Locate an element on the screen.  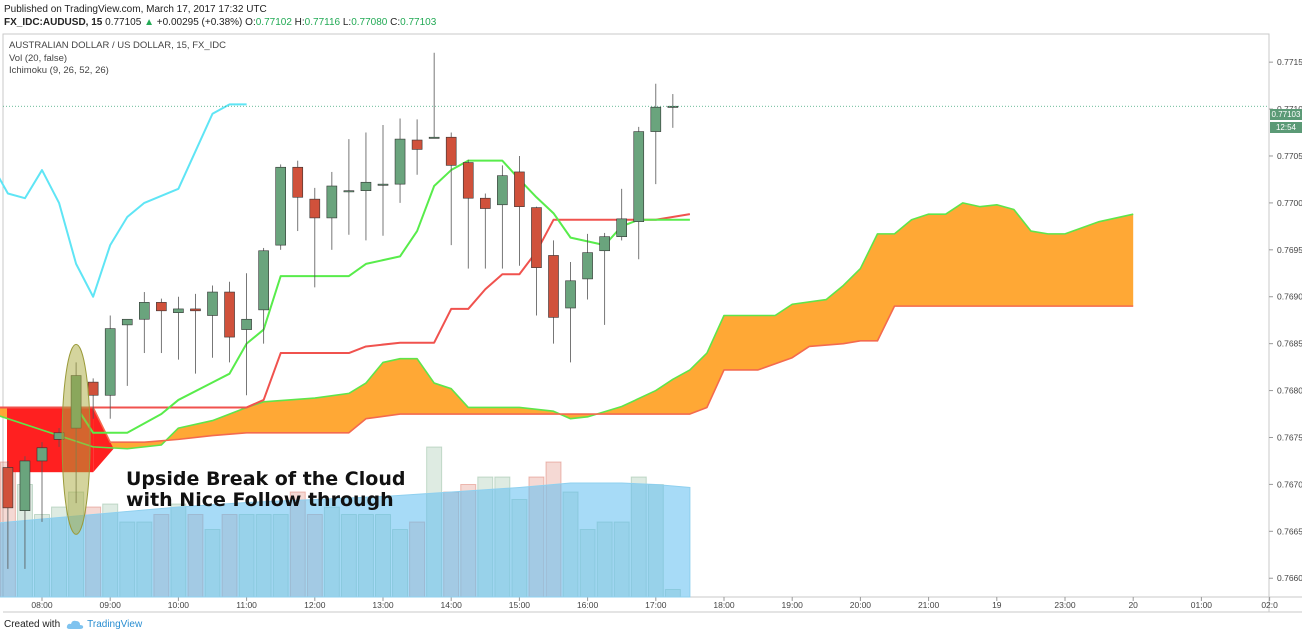
x-tick-label: 21:00 is located at coordinates (929, 605).